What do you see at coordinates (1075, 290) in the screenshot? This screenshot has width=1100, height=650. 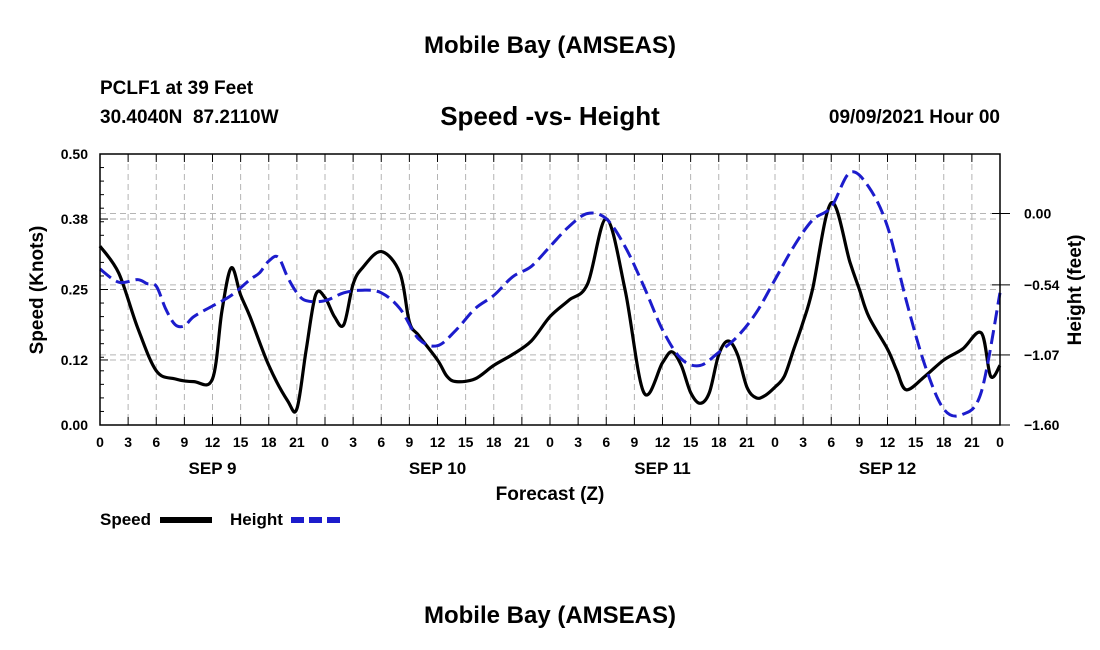 I see `y-axis-right-title: Height (feet)` at bounding box center [1075, 290].